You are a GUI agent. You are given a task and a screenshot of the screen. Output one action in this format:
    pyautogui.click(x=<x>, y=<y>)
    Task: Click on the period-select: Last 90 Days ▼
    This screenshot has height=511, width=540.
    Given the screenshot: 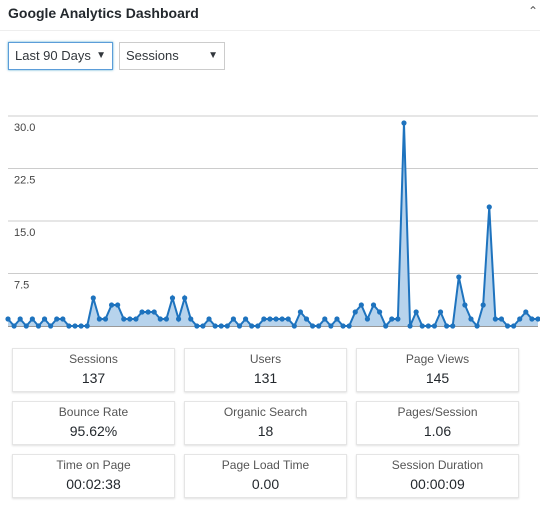 What is the action you would take?
    pyautogui.click(x=60, y=56)
    